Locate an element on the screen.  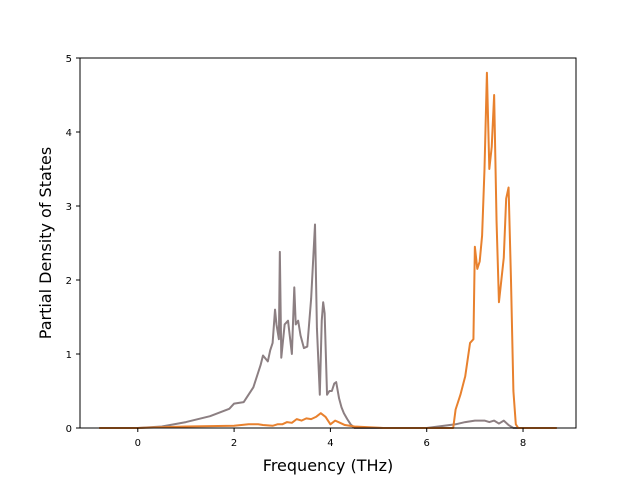
x-axis-ticks: 0 2 4 6 8 is located at coordinates (330, 438).